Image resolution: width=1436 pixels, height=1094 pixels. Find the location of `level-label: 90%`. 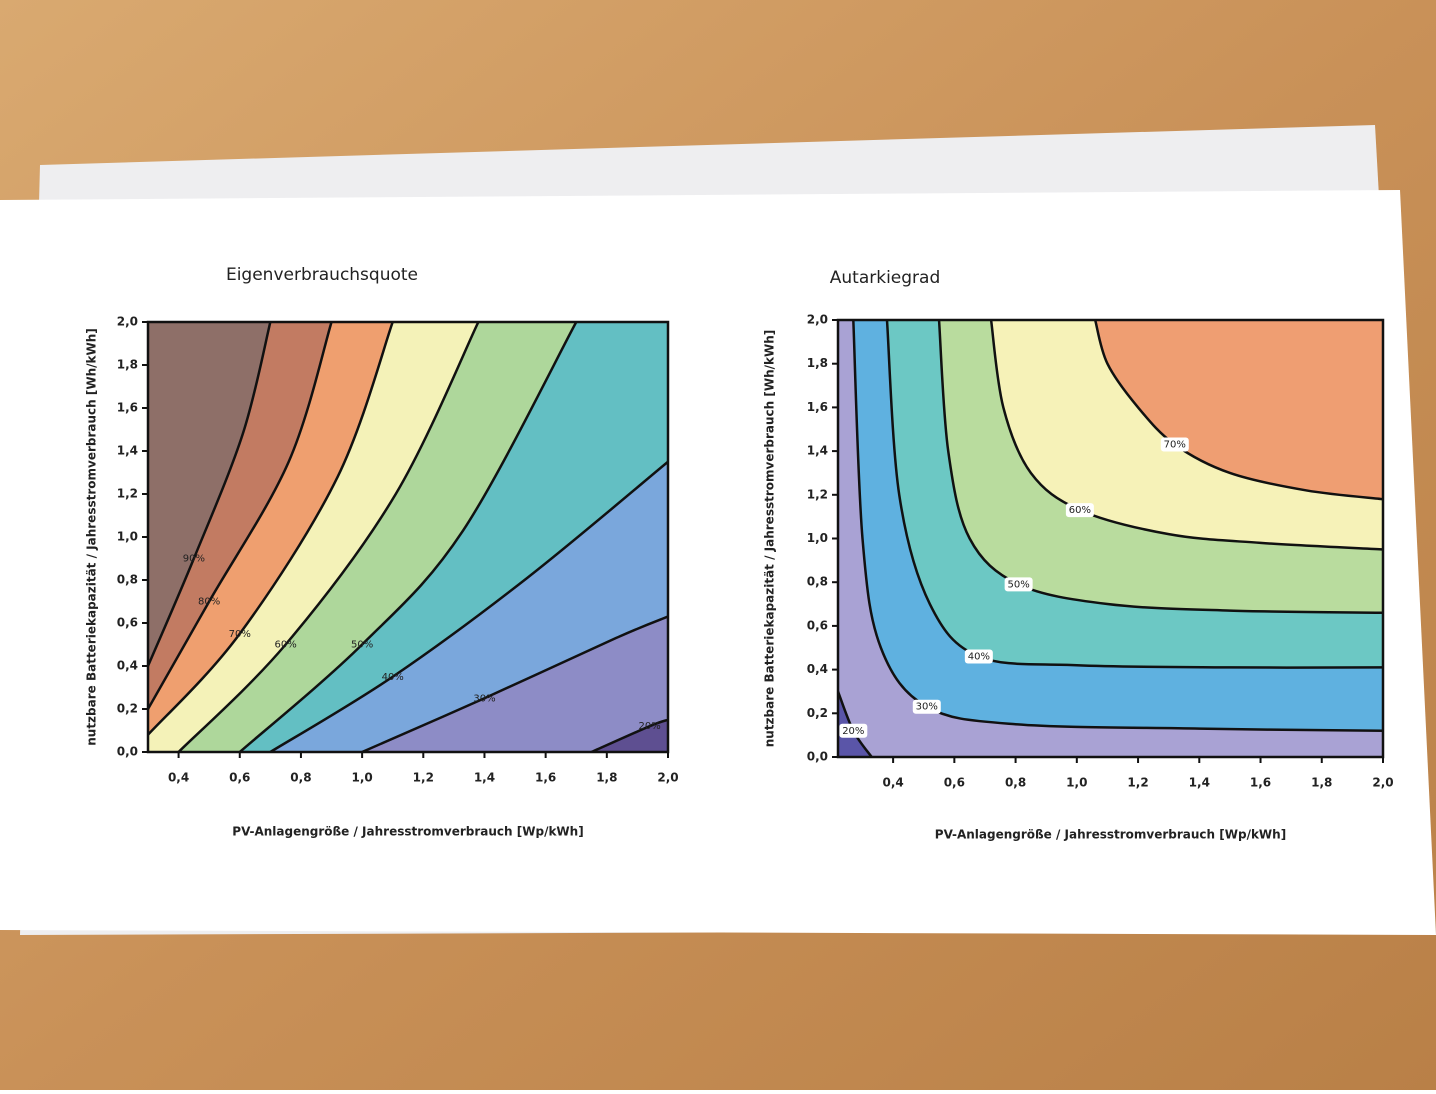

level-label: 90% is located at coordinates (194, 559).